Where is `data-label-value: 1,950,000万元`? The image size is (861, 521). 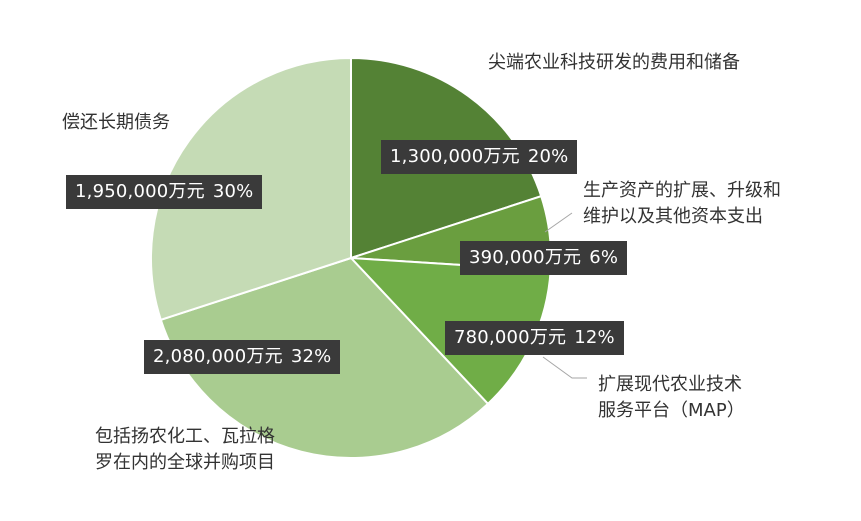 data-label-value: 1,950,000万元 is located at coordinates (140, 191).